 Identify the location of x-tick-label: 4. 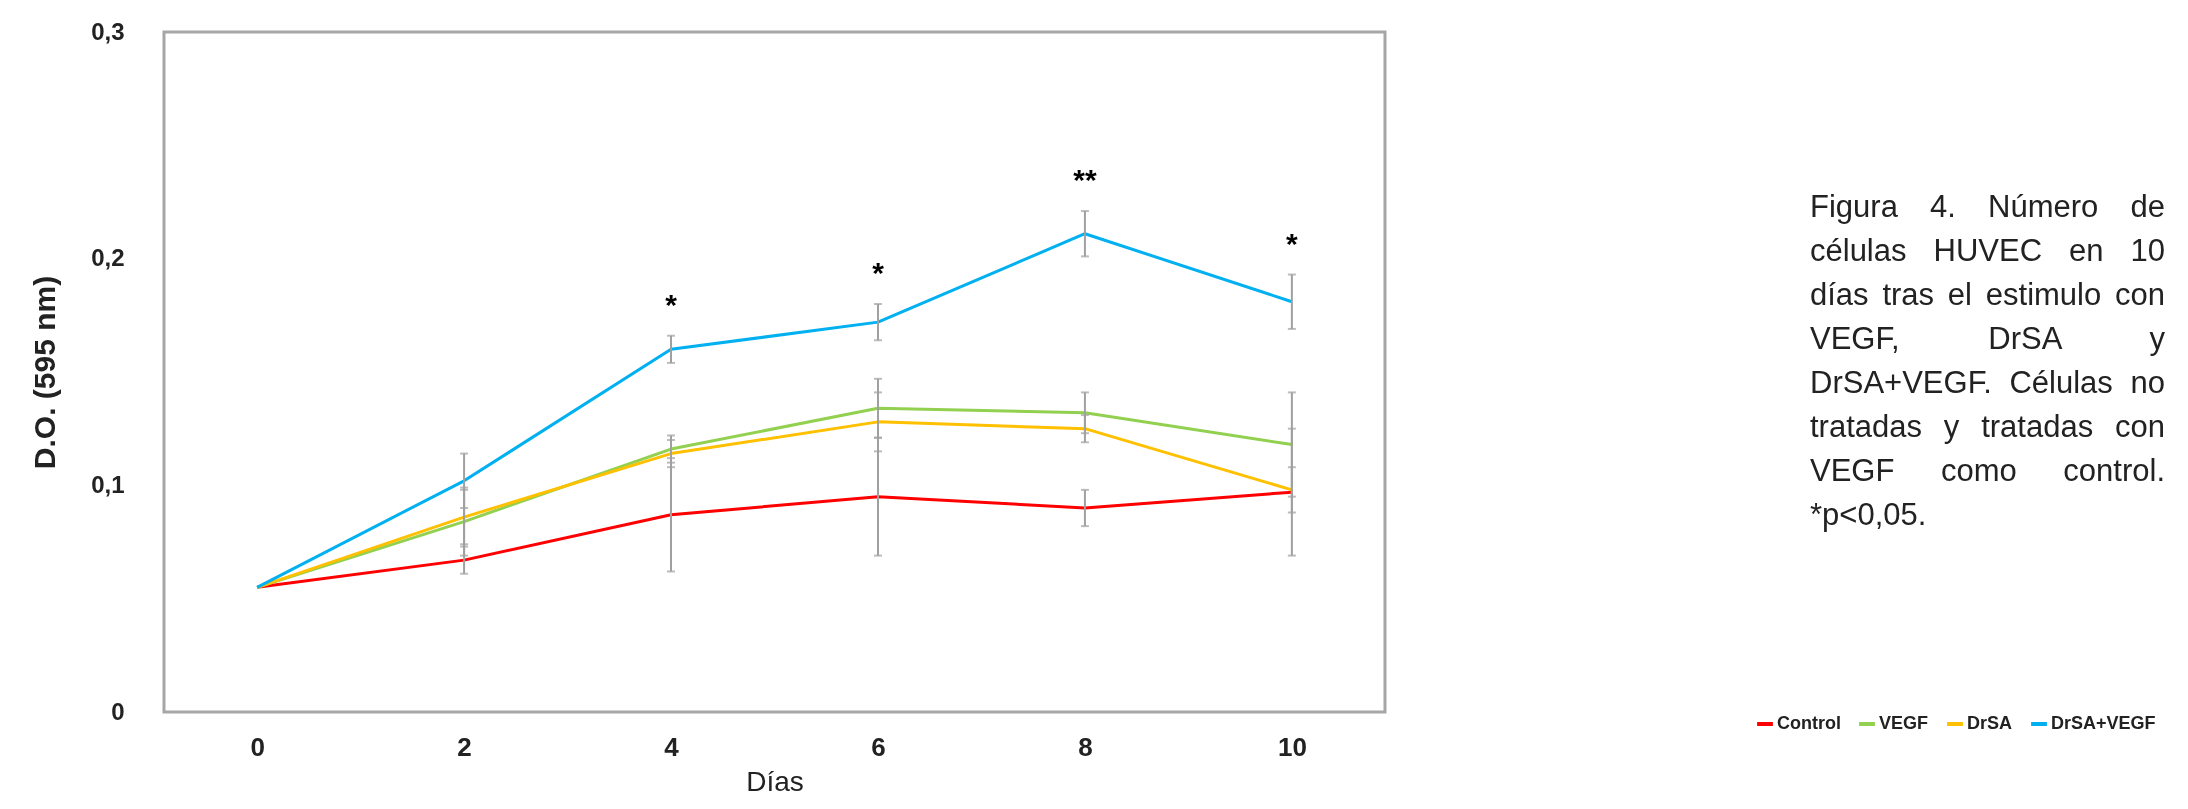
(672, 746).